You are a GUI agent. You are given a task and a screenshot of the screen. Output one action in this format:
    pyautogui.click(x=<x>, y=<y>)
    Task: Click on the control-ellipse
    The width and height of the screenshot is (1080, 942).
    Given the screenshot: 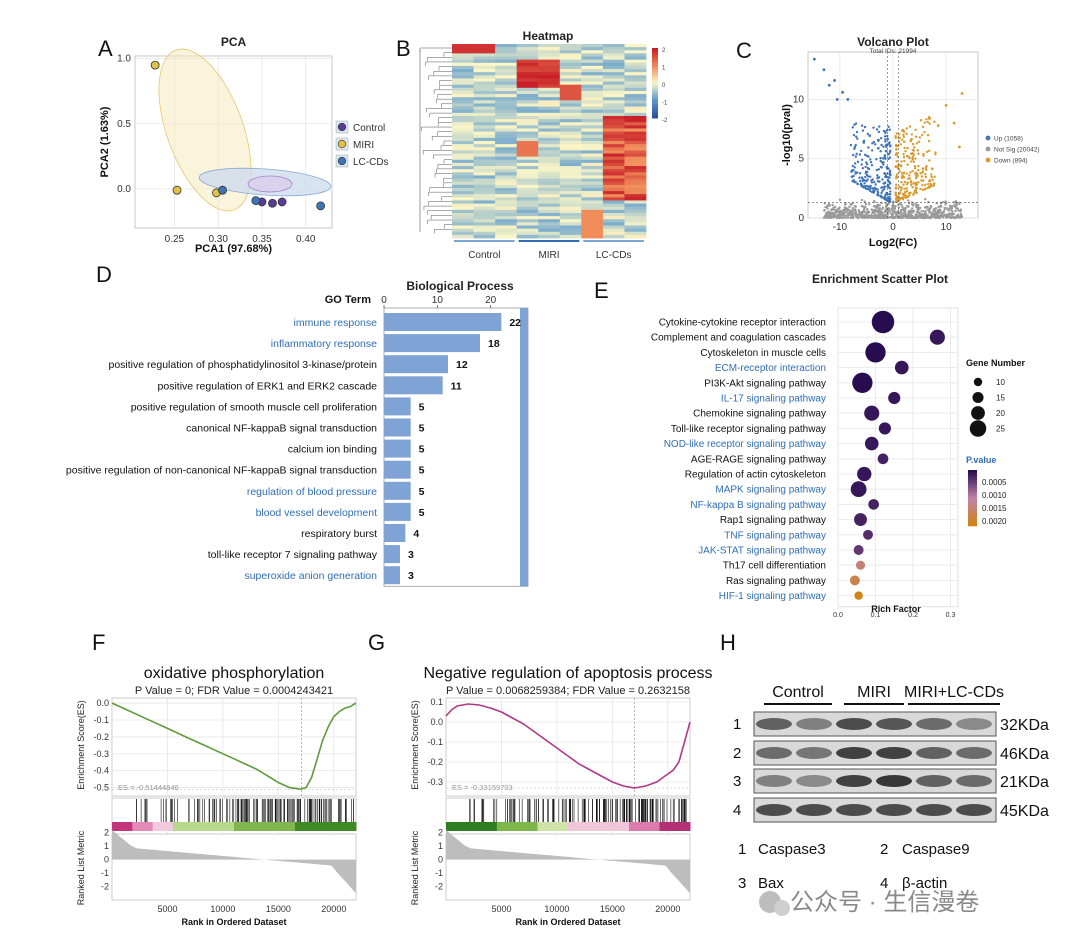 What is the action you would take?
    pyautogui.click(x=270, y=184)
    